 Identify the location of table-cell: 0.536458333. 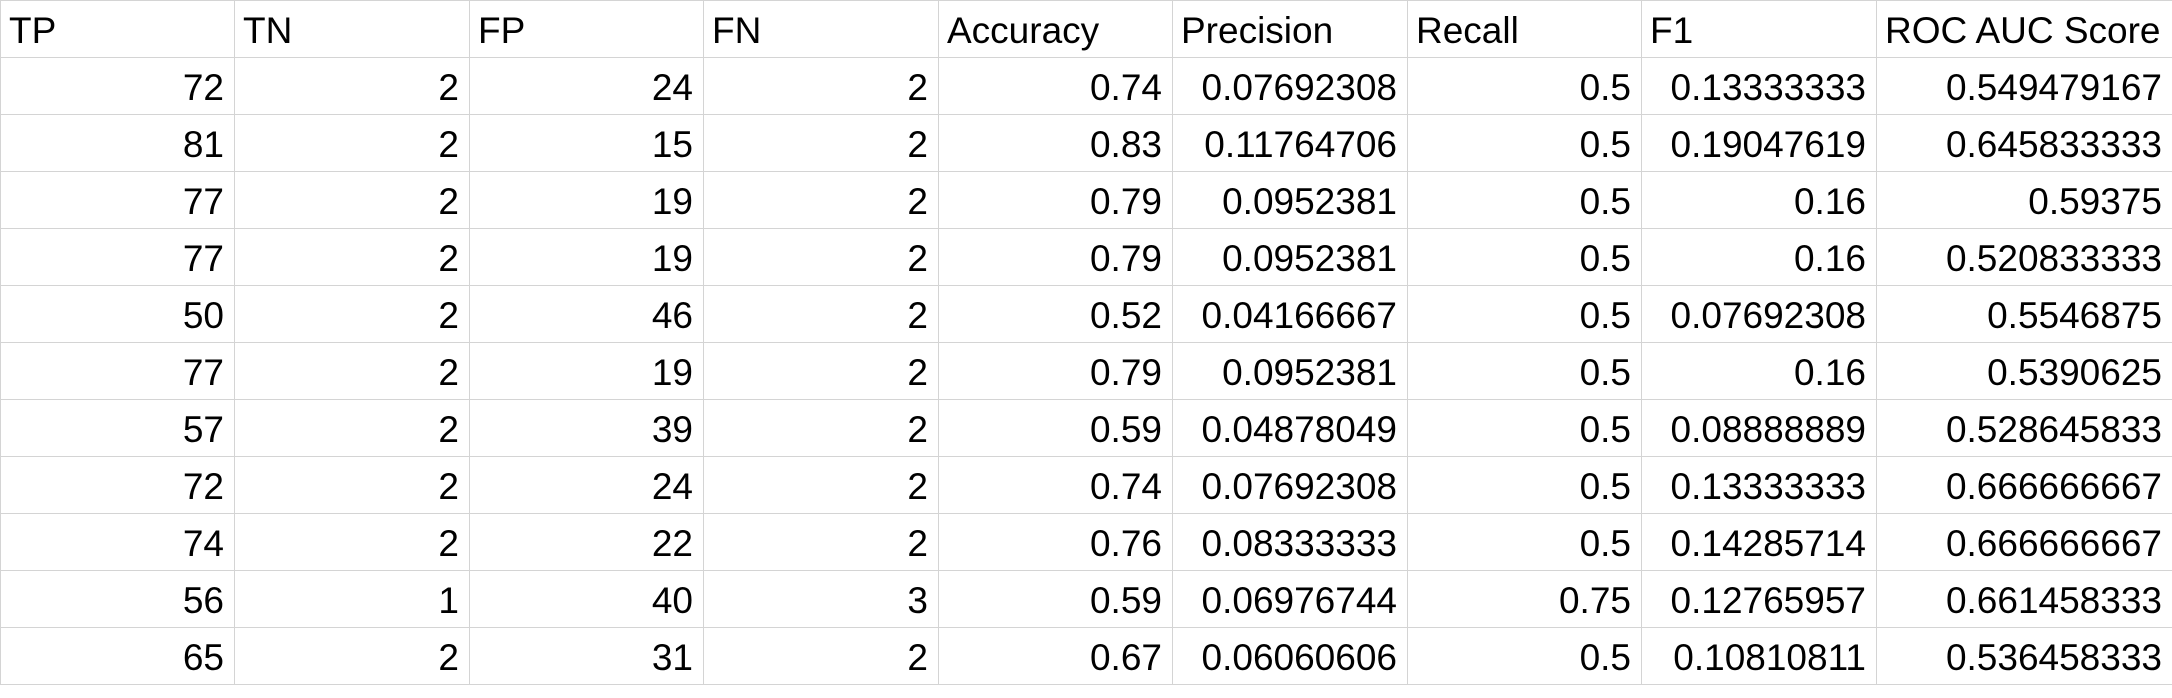
(2024, 656).